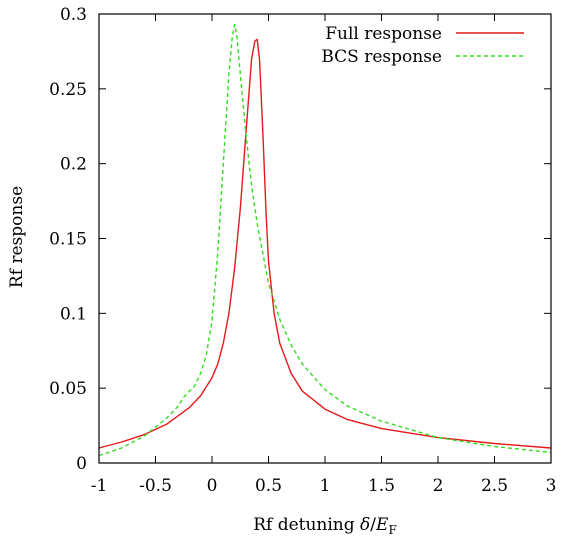  I want to click on y-tick-label: 0.1, so click(73, 314).